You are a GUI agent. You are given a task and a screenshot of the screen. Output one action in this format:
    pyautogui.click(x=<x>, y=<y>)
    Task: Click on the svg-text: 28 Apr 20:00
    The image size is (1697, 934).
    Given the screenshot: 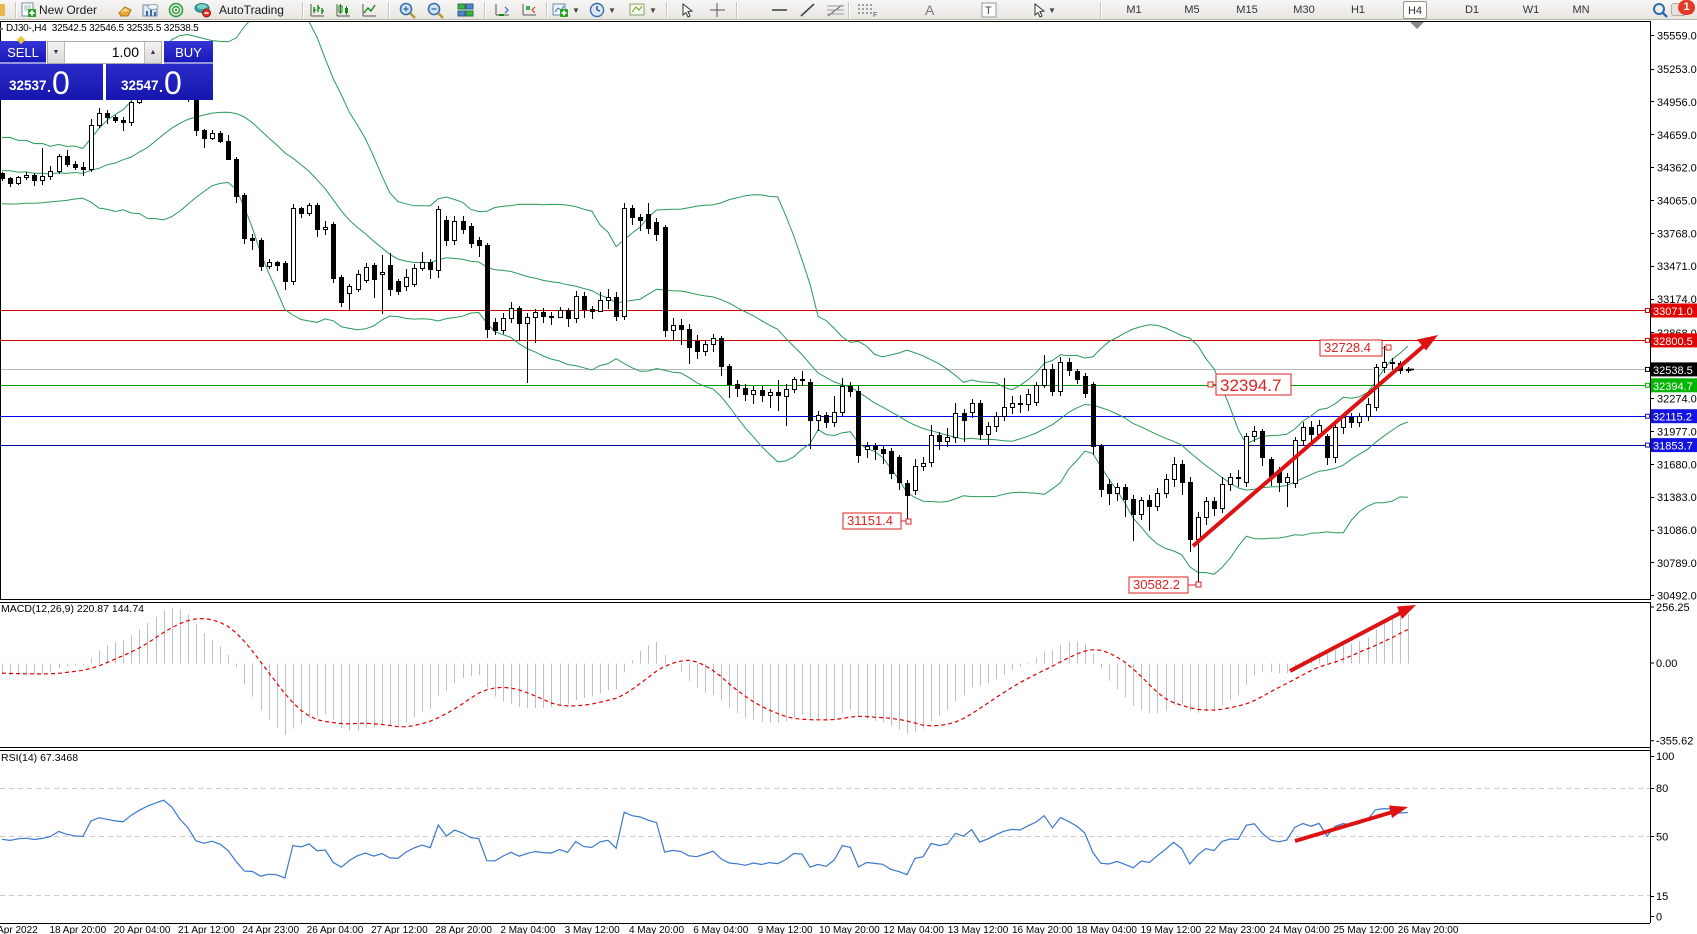 What is the action you would take?
    pyautogui.click(x=463, y=929)
    